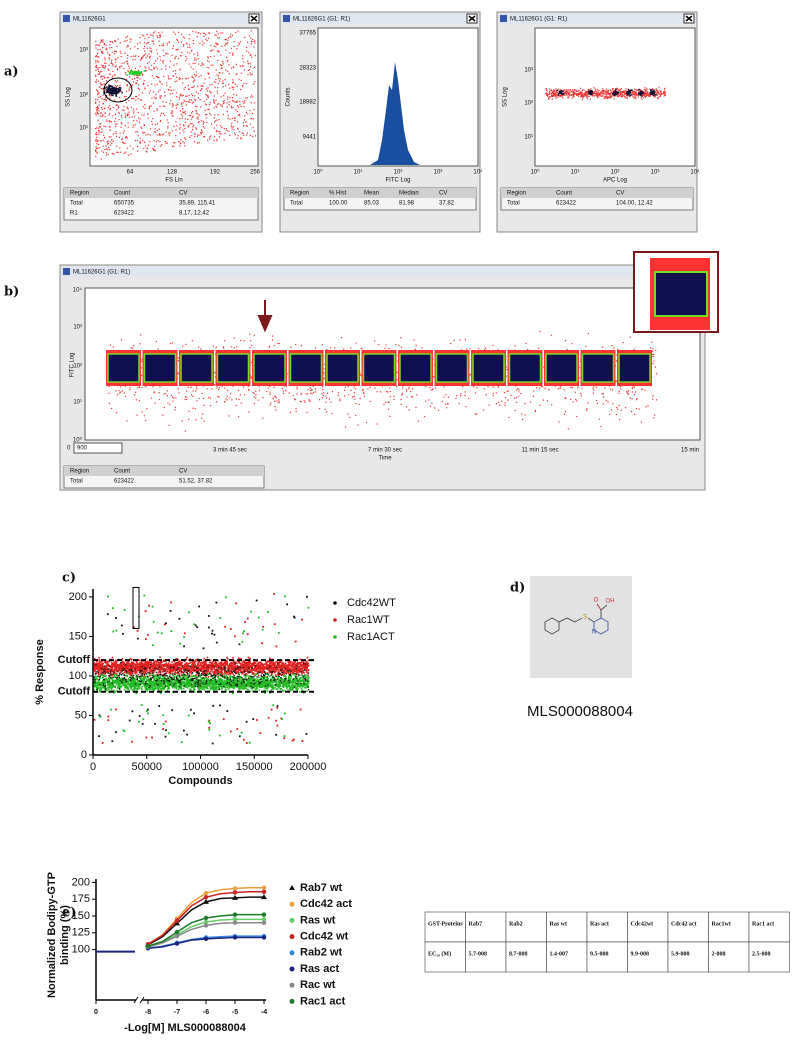 The height and width of the screenshot is (1057, 800). I want to click on cluster-core, so click(598, 368).